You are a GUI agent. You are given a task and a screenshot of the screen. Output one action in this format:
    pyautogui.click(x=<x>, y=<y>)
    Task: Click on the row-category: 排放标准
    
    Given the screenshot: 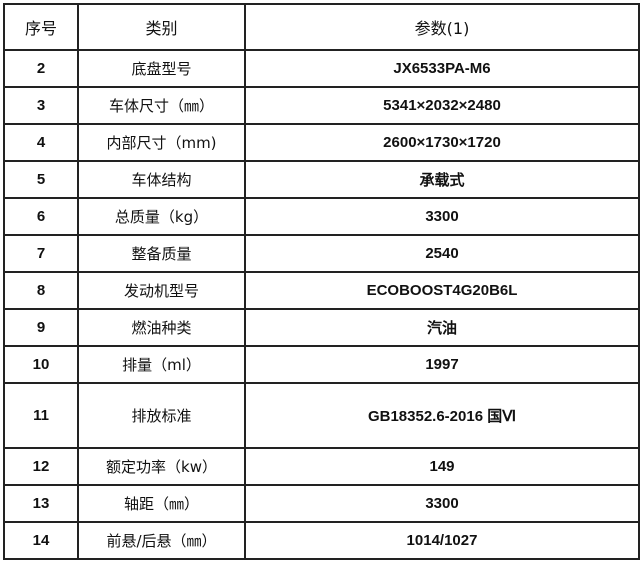 What is the action you would take?
    pyautogui.click(x=161, y=415)
    